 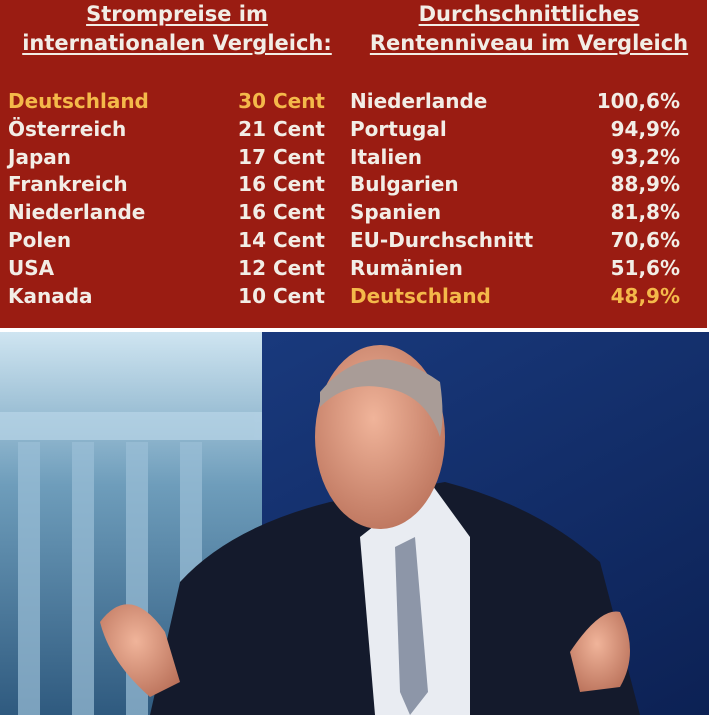 I want to click on tie, so click(x=411, y=626).